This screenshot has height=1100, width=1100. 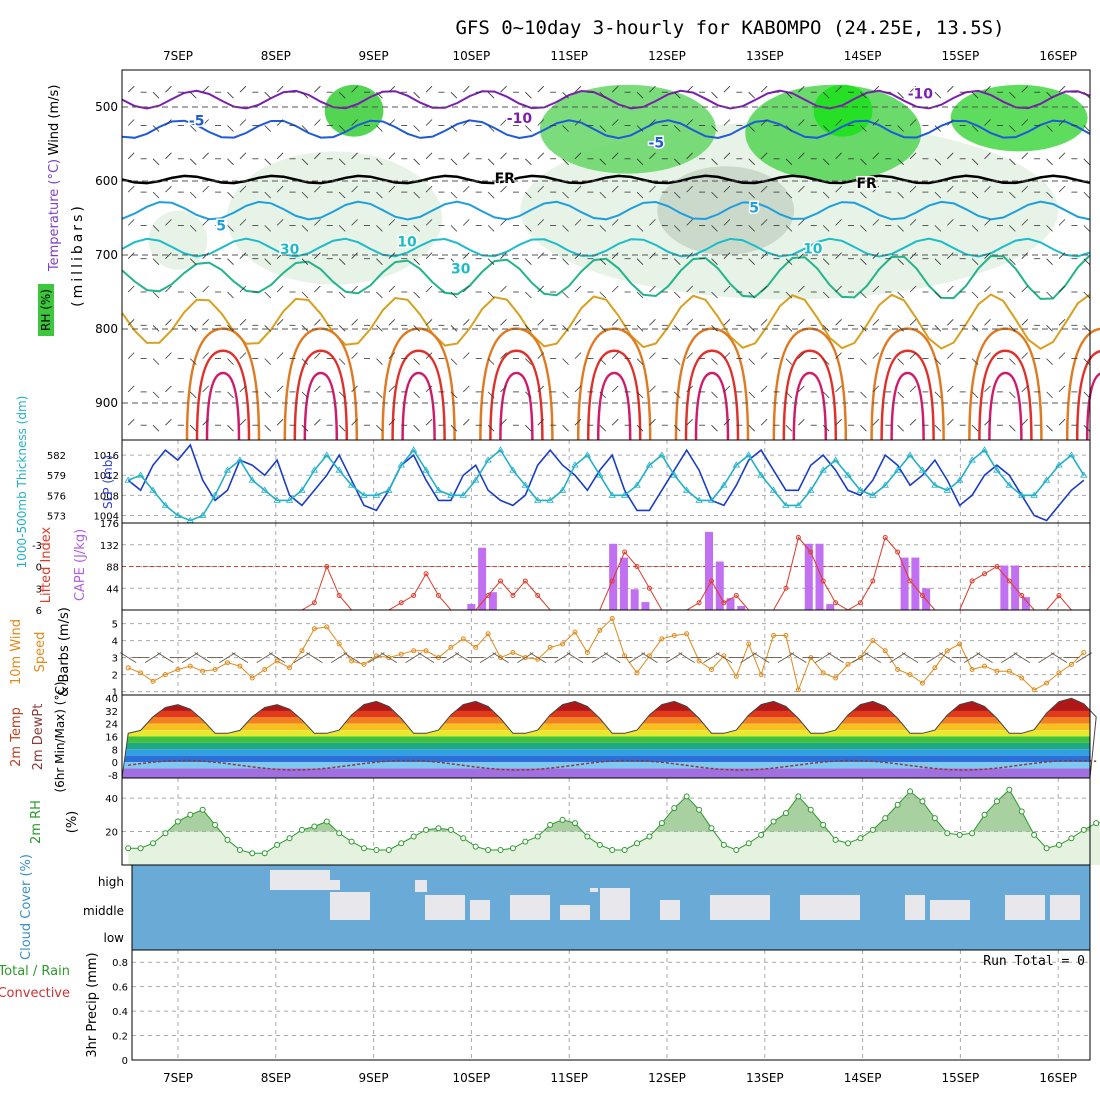 What do you see at coordinates (472, 1078) in the screenshot?
I see `date-label-bottom: 10SEP` at bounding box center [472, 1078].